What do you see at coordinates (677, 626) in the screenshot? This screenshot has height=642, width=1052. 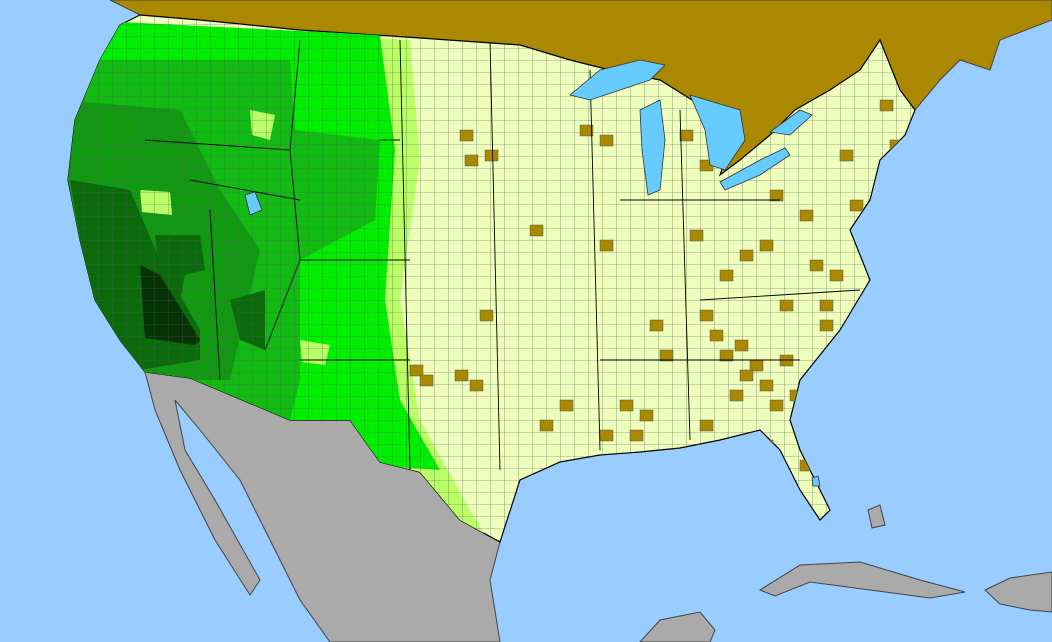 I see `mexico-yucatan` at bounding box center [677, 626].